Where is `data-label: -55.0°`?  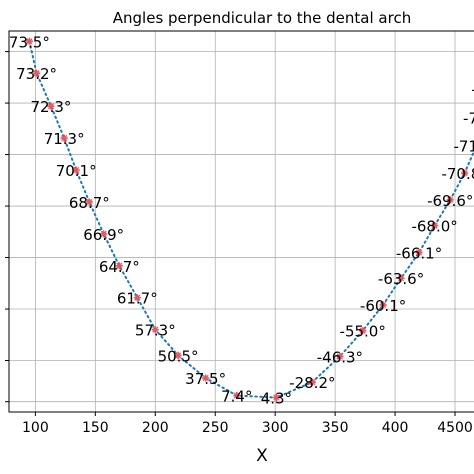 data-label: -55.0° is located at coordinates (363, 332).